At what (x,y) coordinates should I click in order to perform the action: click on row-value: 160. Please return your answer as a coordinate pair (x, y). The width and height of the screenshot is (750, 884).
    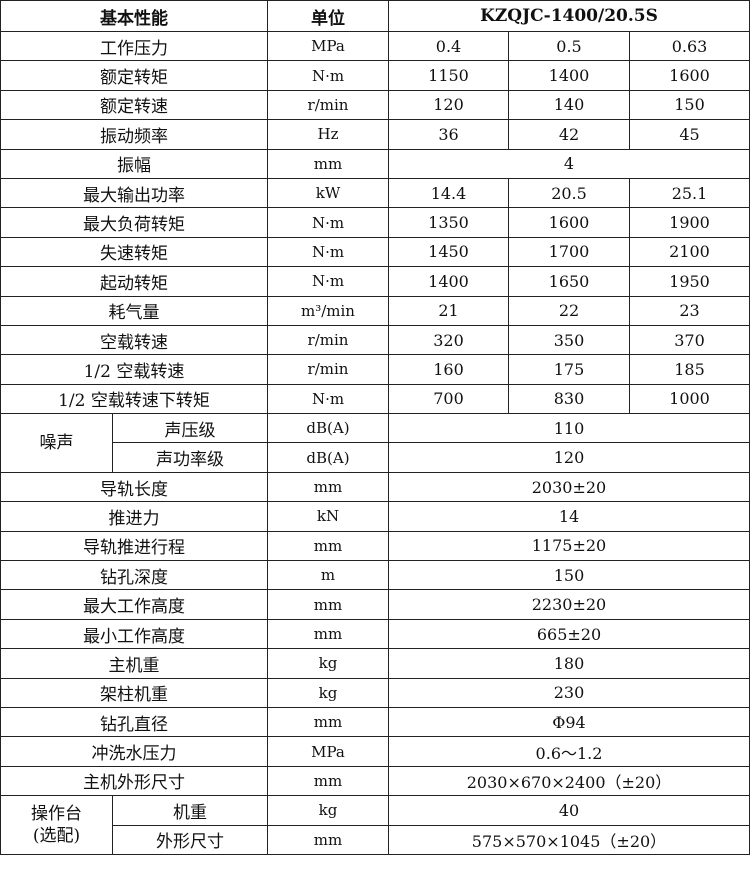
    Looking at the image, I should click on (448, 369).